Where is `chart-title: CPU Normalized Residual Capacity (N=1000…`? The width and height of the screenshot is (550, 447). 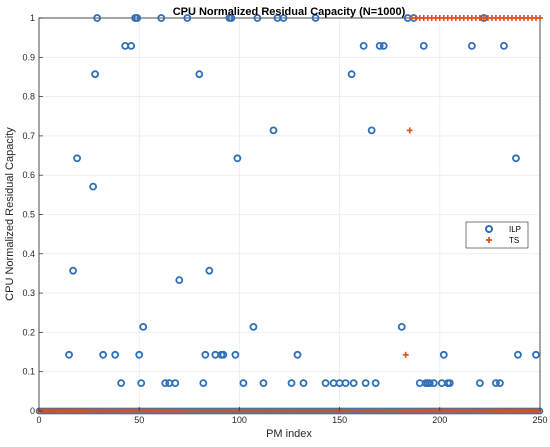
chart-title: CPU Normalized Residual Capacity (N=1000… is located at coordinates (289, 12).